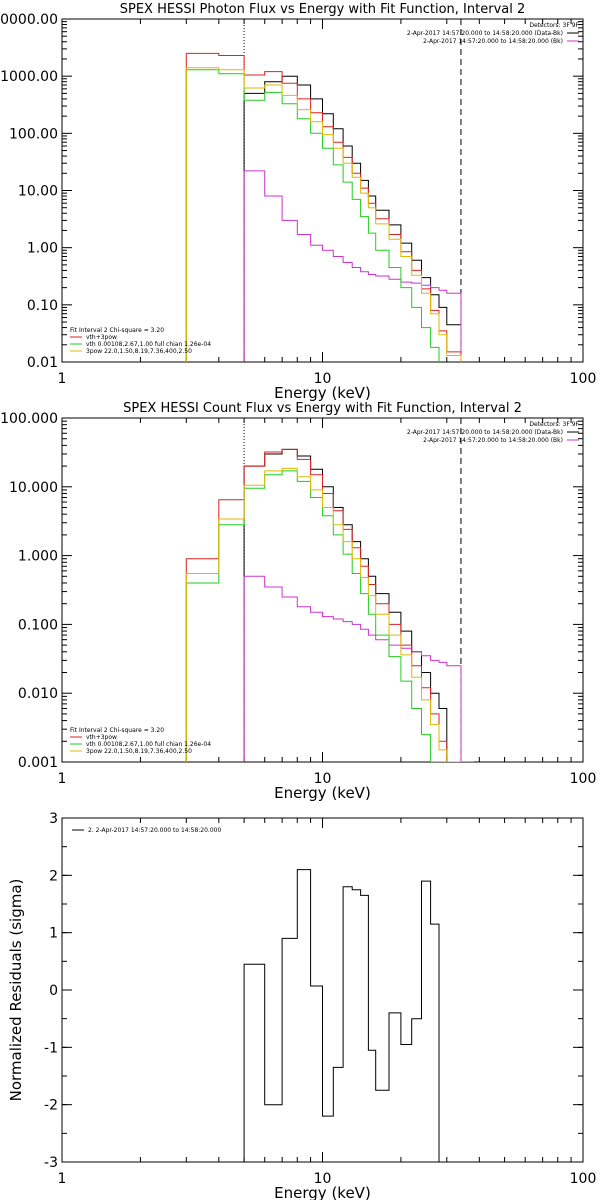 This screenshot has width=600, height=1200. Describe the element at coordinates (51, 1048) in the screenshot. I see `y-tick-label: -1` at that location.